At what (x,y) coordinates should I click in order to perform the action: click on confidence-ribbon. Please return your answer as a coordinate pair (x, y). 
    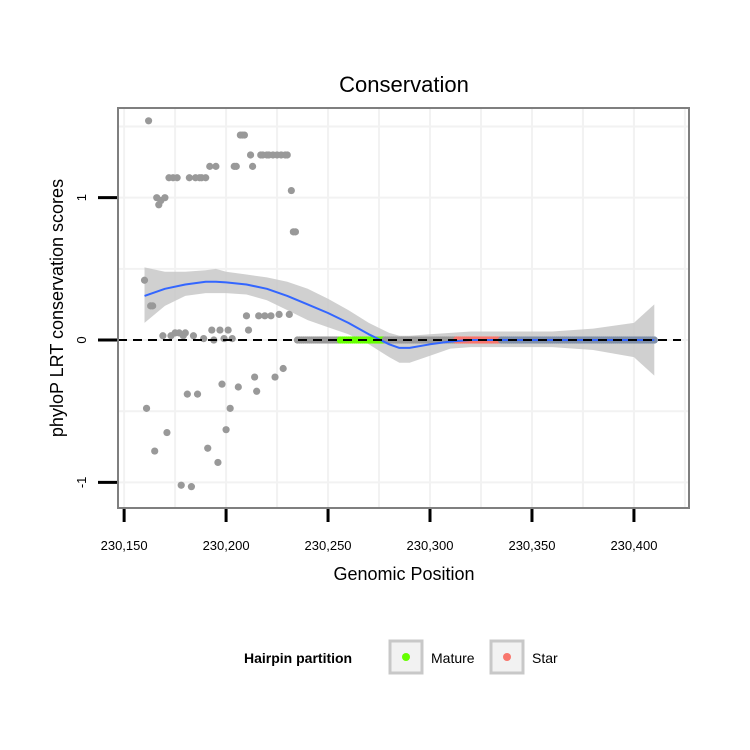
    Looking at the image, I should click on (399, 321).